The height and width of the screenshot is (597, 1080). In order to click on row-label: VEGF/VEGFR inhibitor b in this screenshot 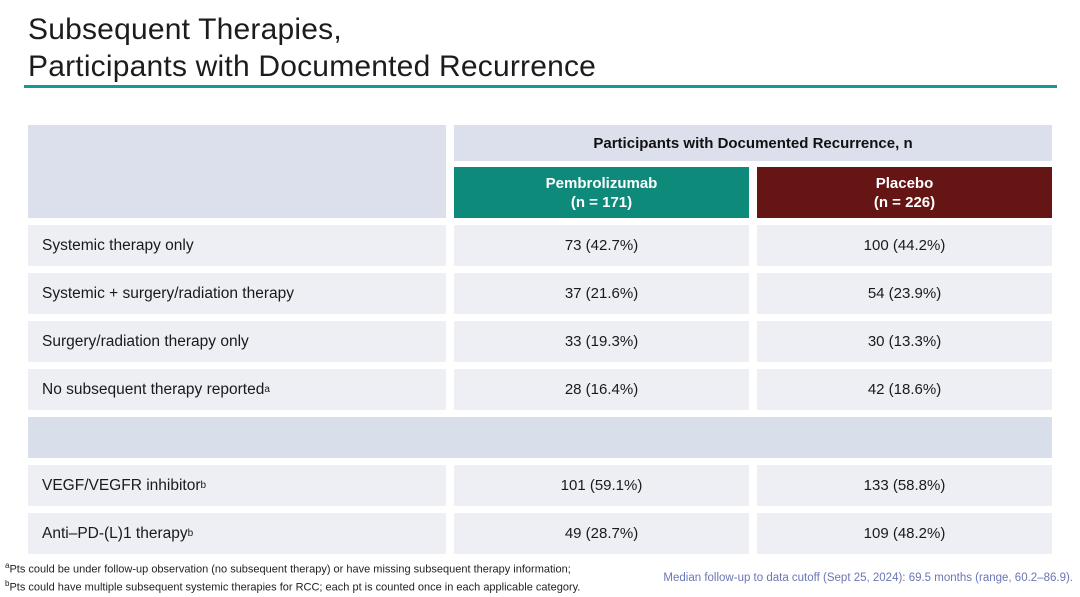, I will do `click(237, 485)`.